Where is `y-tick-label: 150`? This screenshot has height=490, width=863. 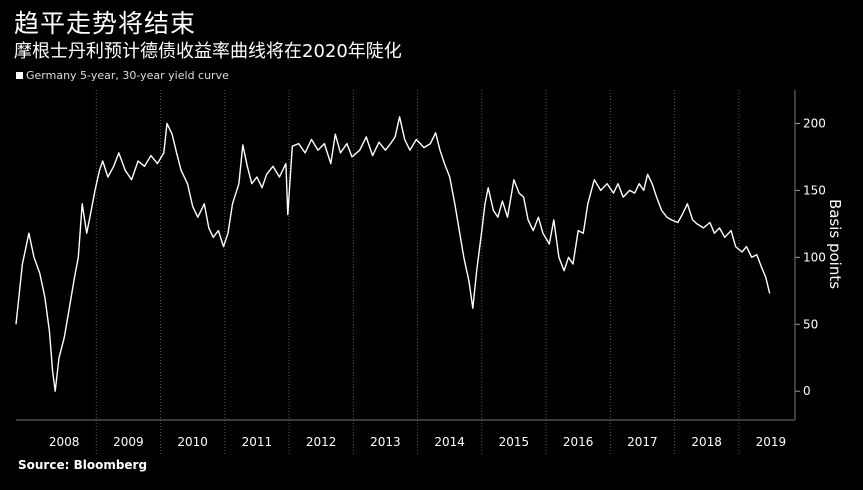 y-tick-label: 150 is located at coordinates (814, 190).